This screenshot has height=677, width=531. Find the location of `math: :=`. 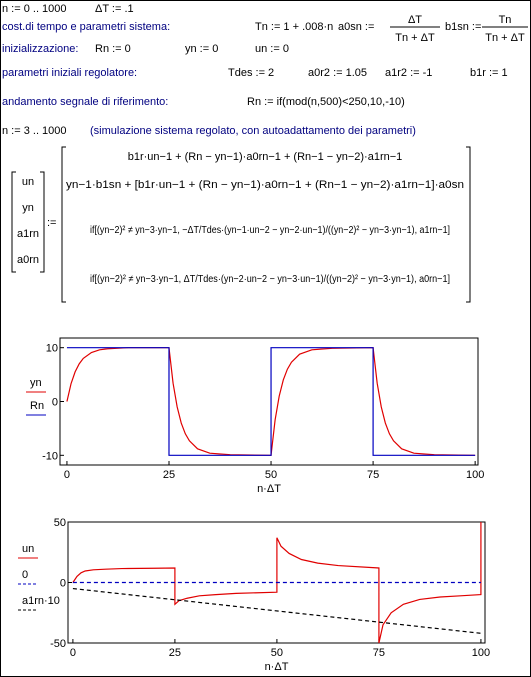

math: := is located at coordinates (51, 223).